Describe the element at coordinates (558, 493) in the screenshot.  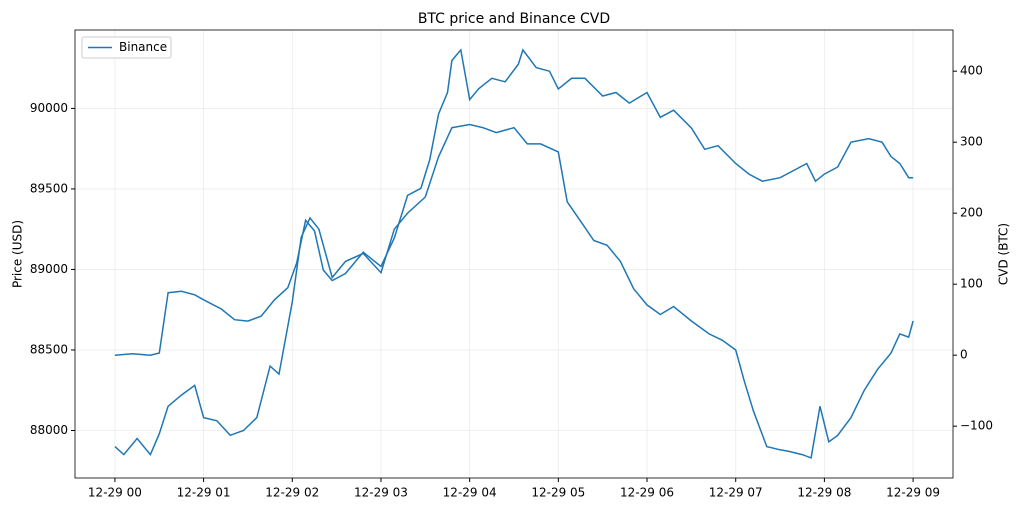
I see `x-tick-label: 12-29 05` at that location.